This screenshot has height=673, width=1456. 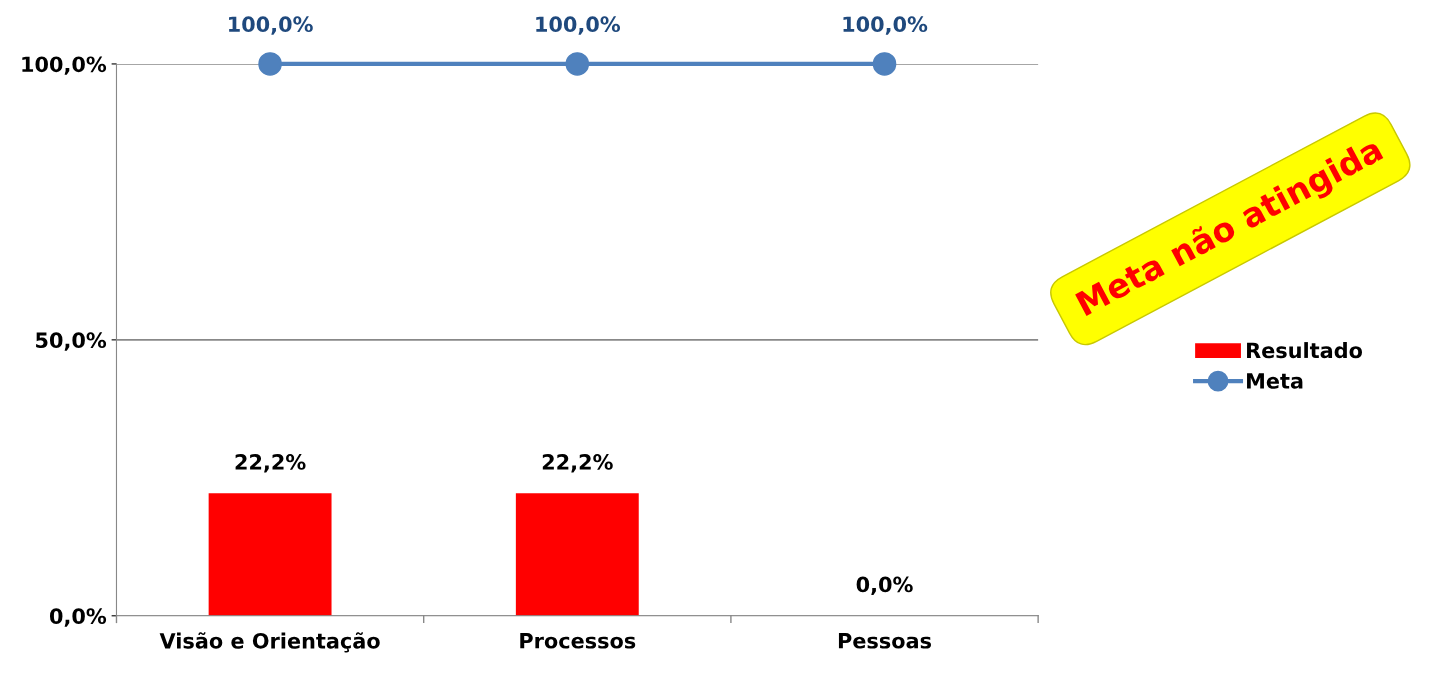 I want to click on legend-label: Resultado, so click(x=1305, y=350).